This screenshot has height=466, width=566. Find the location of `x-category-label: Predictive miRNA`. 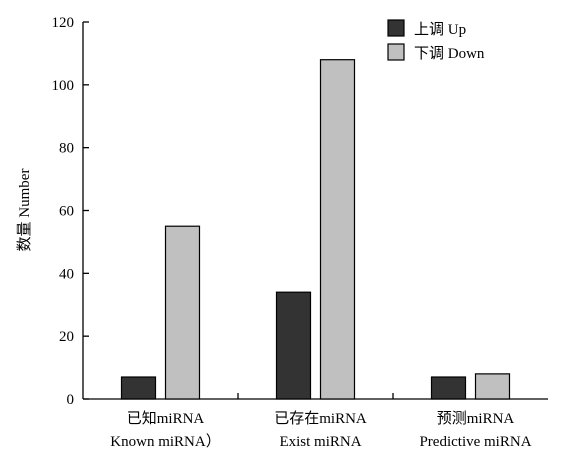

x-category-label: Predictive miRNA is located at coordinates (475, 442).